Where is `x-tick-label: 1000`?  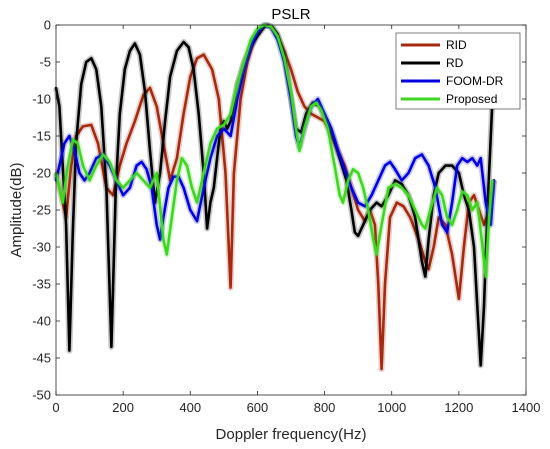
x-tick-label: 1000 is located at coordinates (391, 407).